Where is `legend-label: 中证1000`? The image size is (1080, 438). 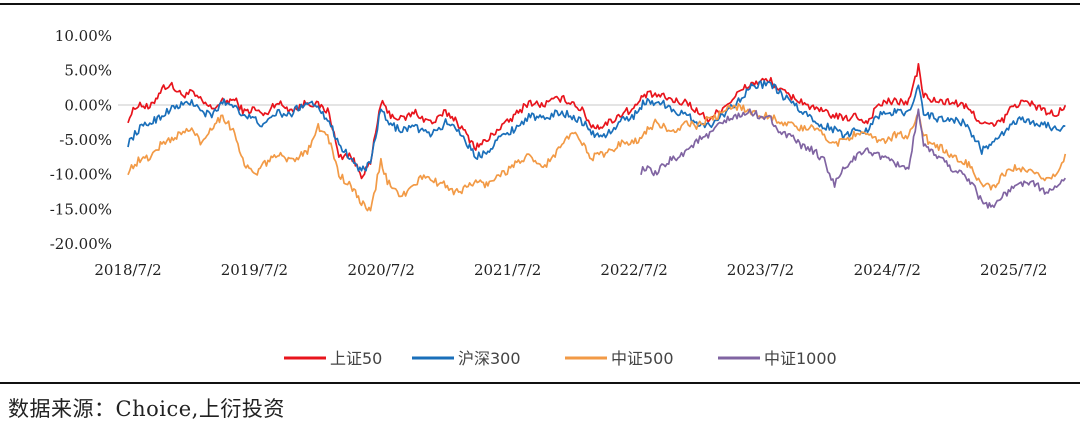
legend-label: 中证1000 is located at coordinates (800, 358).